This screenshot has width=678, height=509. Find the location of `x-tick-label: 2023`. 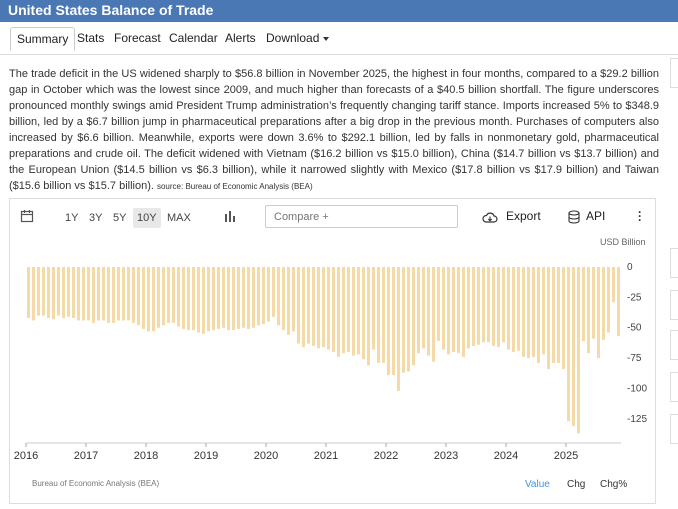

x-tick-label: 2023 is located at coordinates (446, 456).